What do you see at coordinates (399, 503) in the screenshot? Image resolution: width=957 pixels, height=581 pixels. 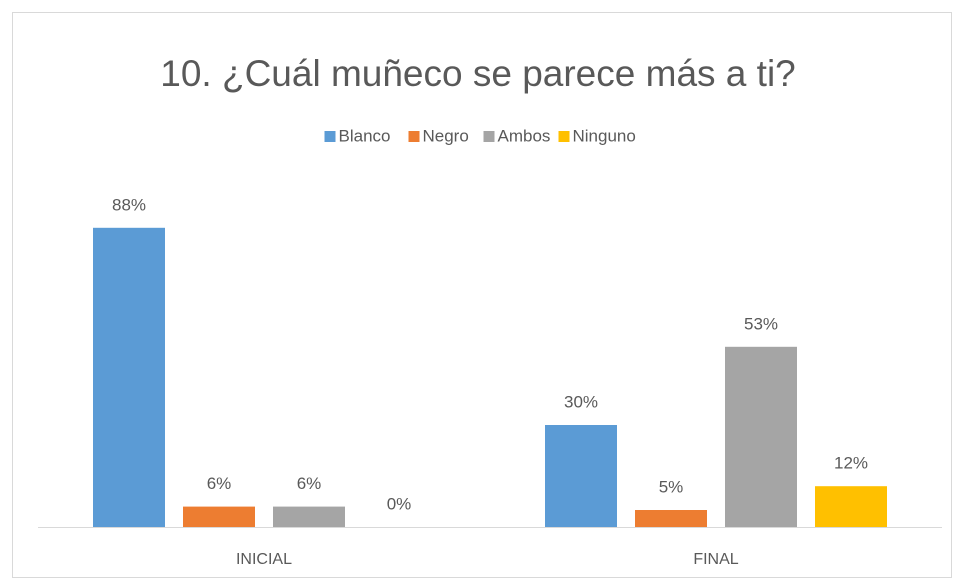 I see `data-label: 0%` at bounding box center [399, 503].